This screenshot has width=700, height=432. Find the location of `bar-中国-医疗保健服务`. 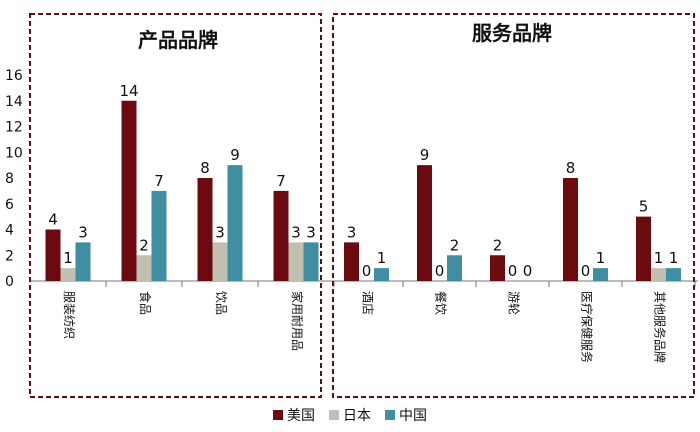

bar-中国-医疗保健服务 is located at coordinates (600, 274).